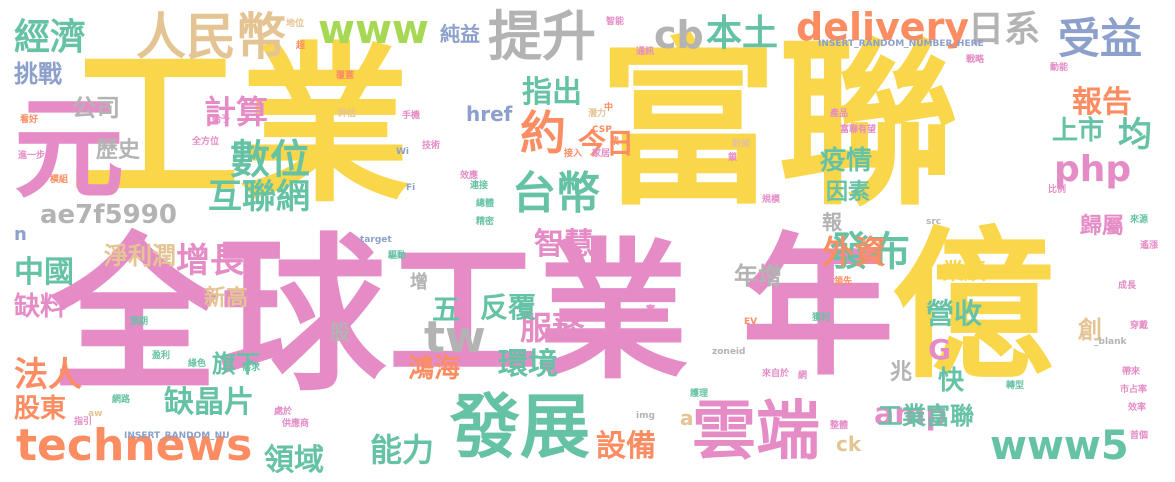 The height and width of the screenshot is (482, 1175). I want to click on cloud-word: 指引, so click(83, 422).